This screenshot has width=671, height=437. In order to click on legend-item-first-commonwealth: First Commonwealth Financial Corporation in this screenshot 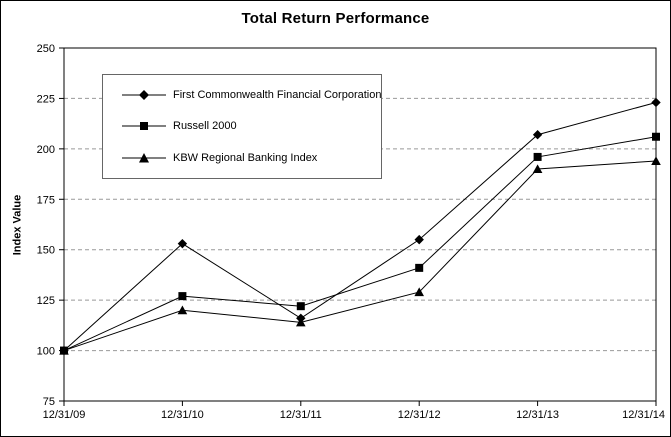, I will do `click(251, 95)`.